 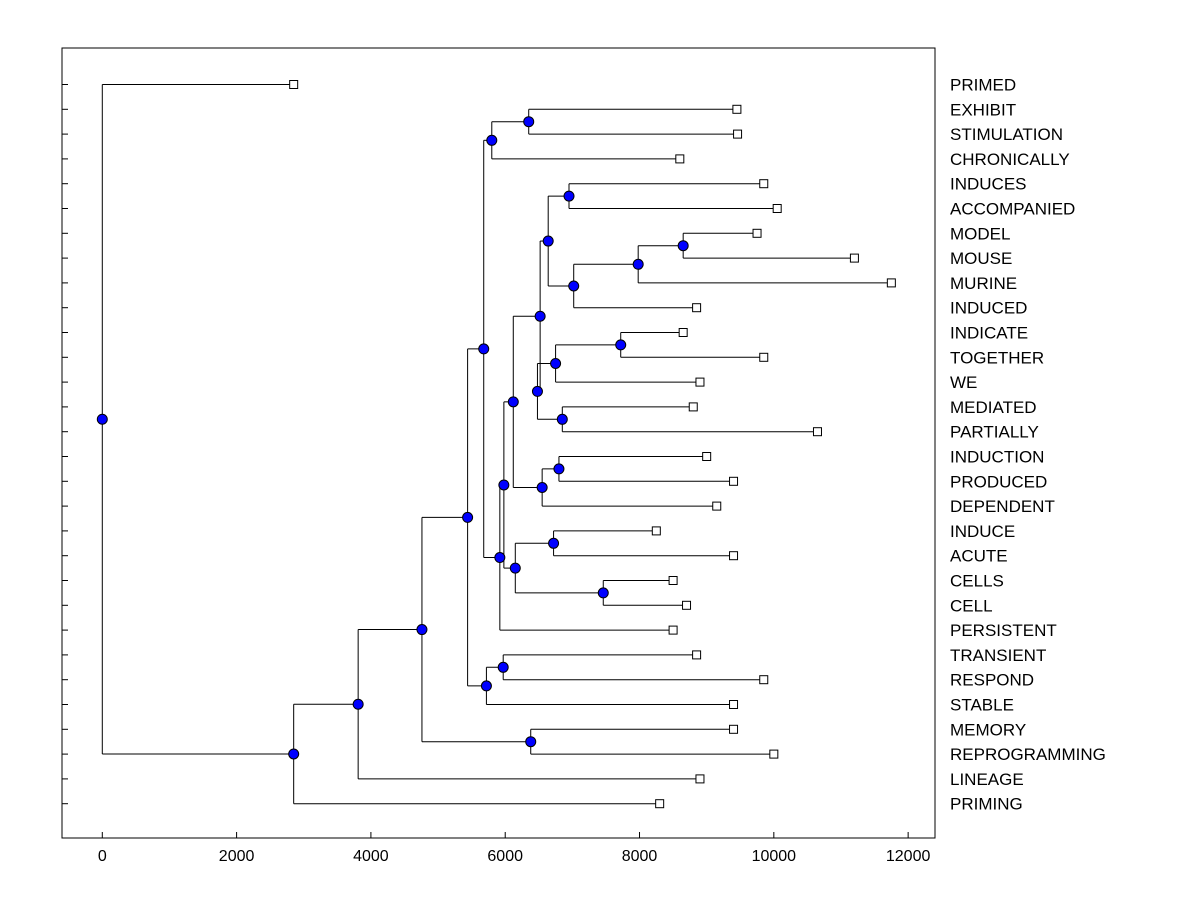 I want to click on leaf-label: MEMORY, so click(x=988, y=729).